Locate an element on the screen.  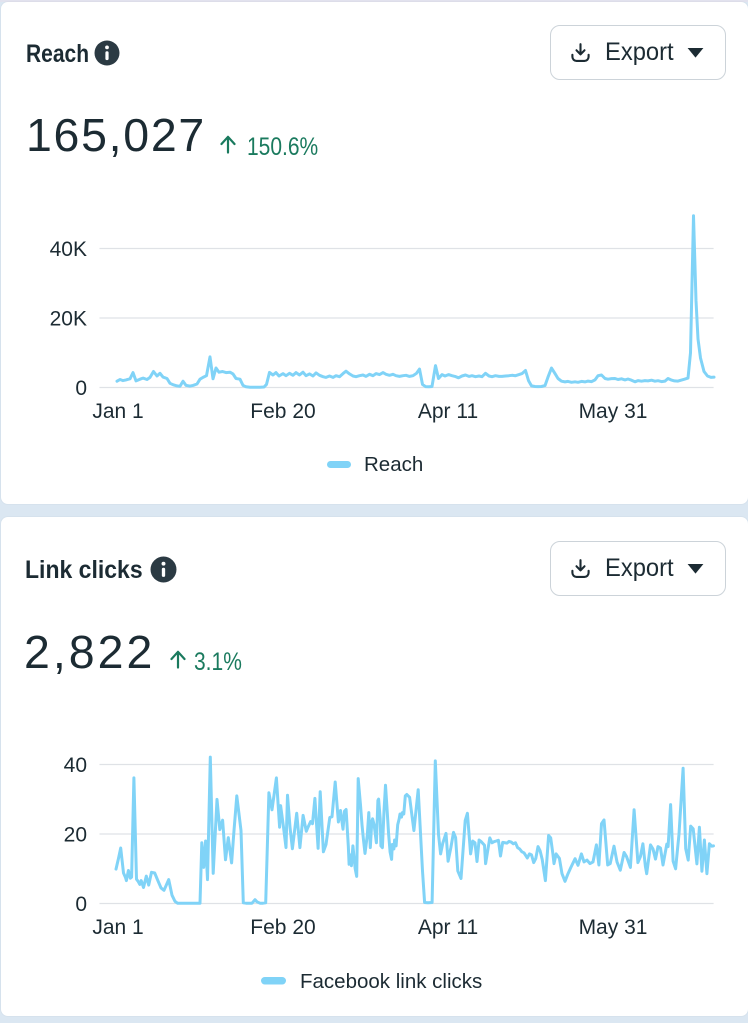
svg-text: 20K is located at coordinates (68, 319).